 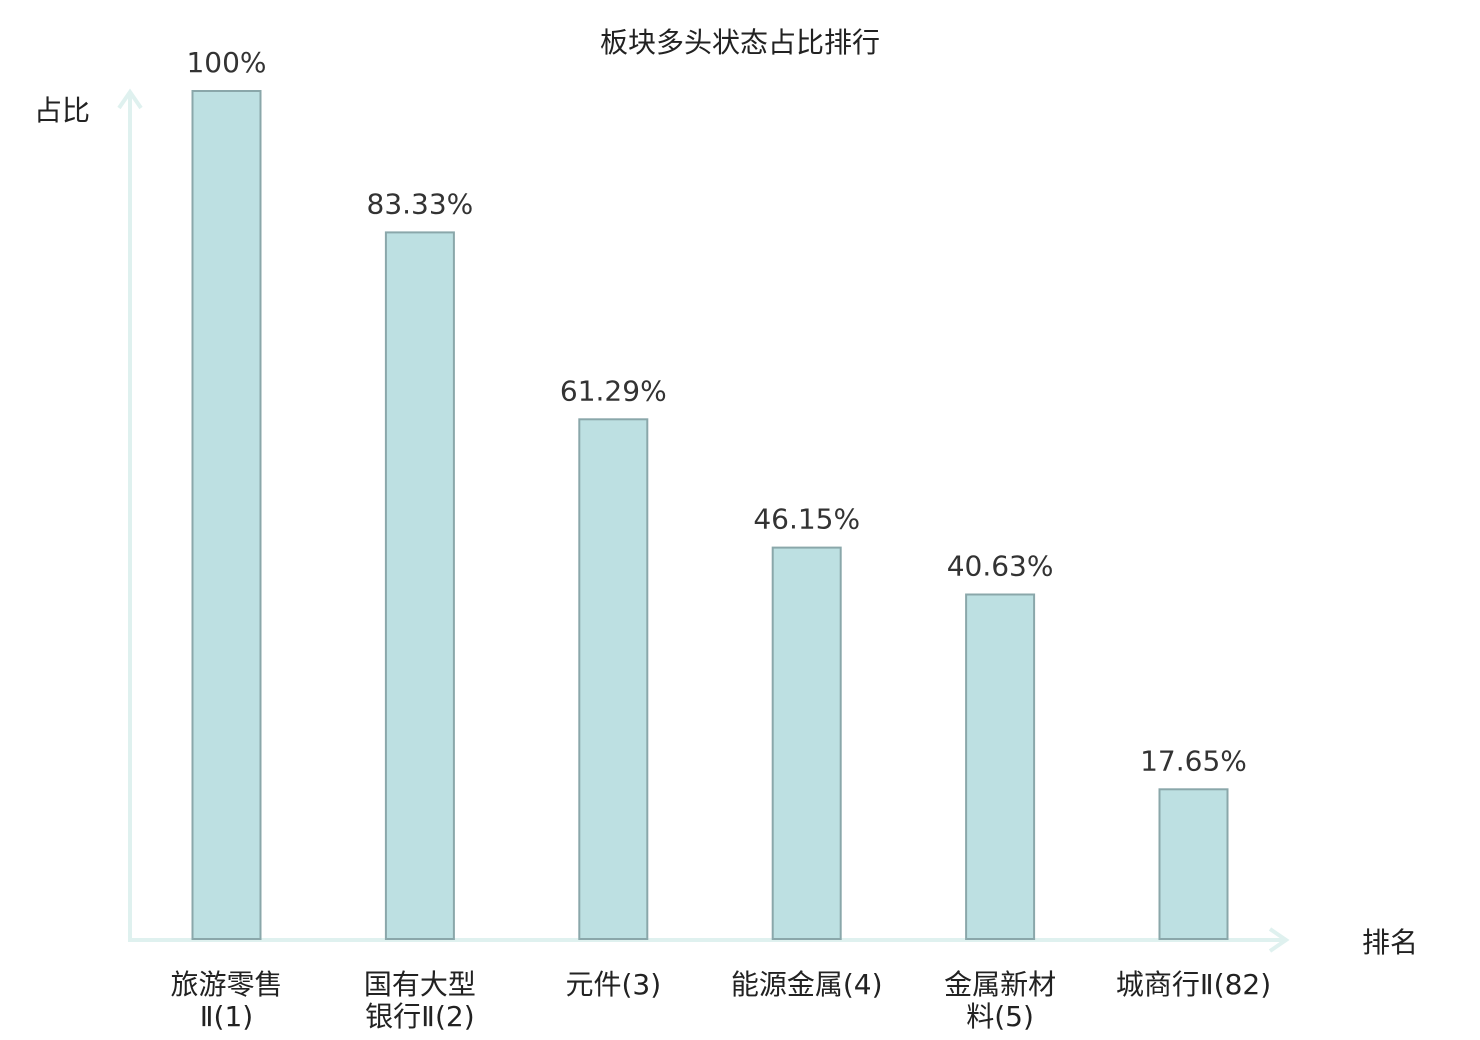 I want to click on value-label-4: 46.15%, so click(x=806, y=519).